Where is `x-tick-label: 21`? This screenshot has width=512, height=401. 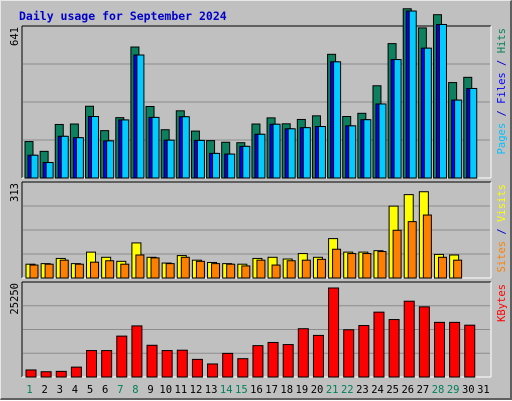
x-tick-label: 21 is located at coordinates (332, 390).